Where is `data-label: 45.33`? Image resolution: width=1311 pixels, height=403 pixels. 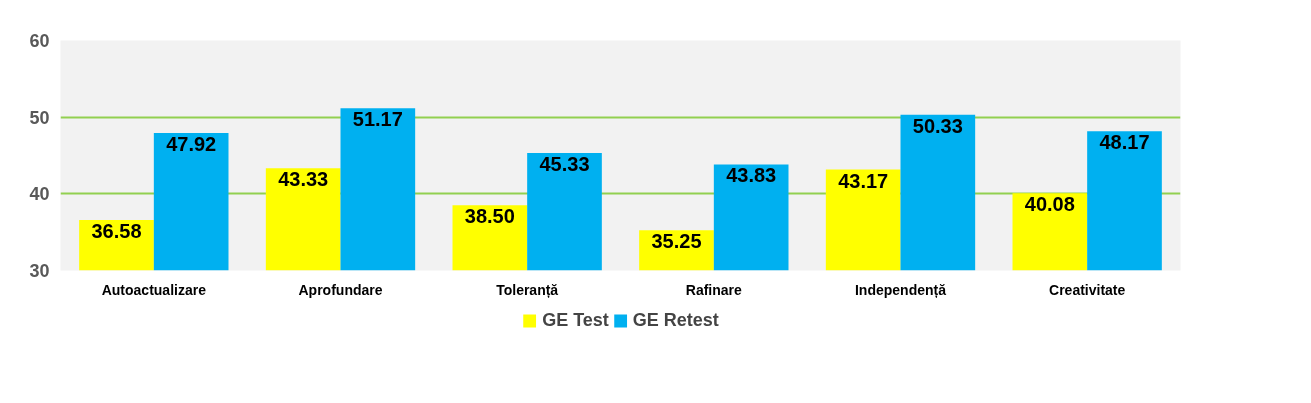 data-label: 45.33 is located at coordinates (564, 163).